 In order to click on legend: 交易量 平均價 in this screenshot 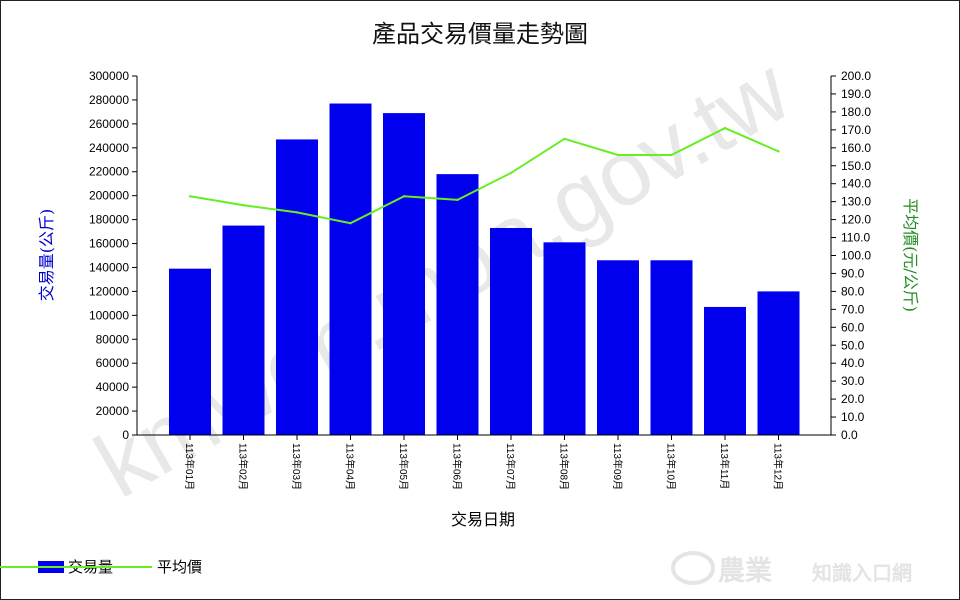, I will do `click(101, 567)`.